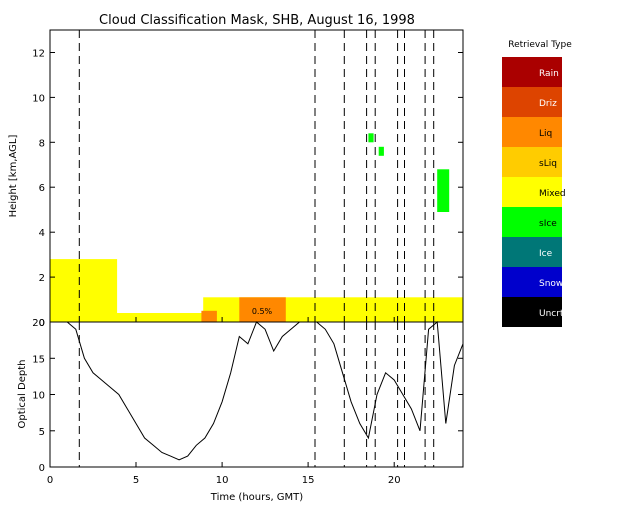  What do you see at coordinates (42, 143) in the screenshot?
I see `mask-y-tick-label-8: 8` at bounding box center [42, 143].